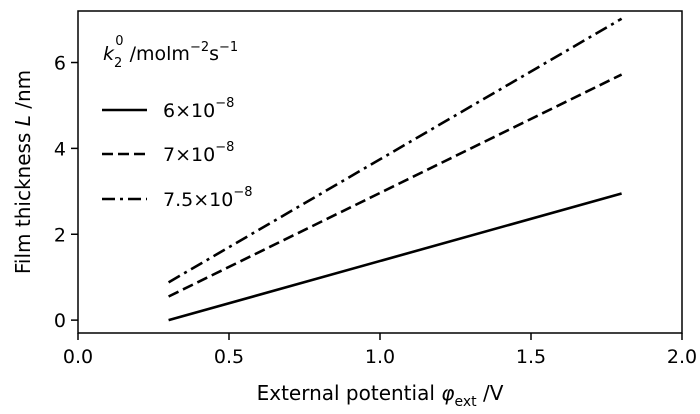 The image size is (700, 414). Describe the element at coordinates (349, 393) in the screenshot. I see `x-axis-title-prefix: External potential` at that location.